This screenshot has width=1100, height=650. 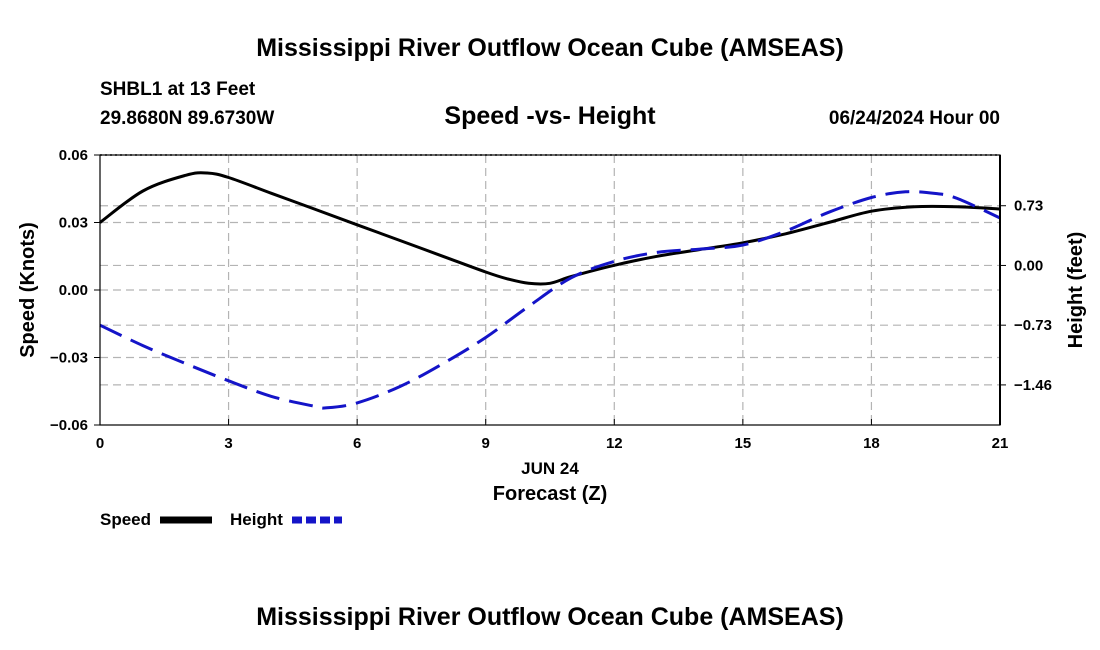 I want to click on y-left-tick-label: 0.03, so click(x=73, y=223).